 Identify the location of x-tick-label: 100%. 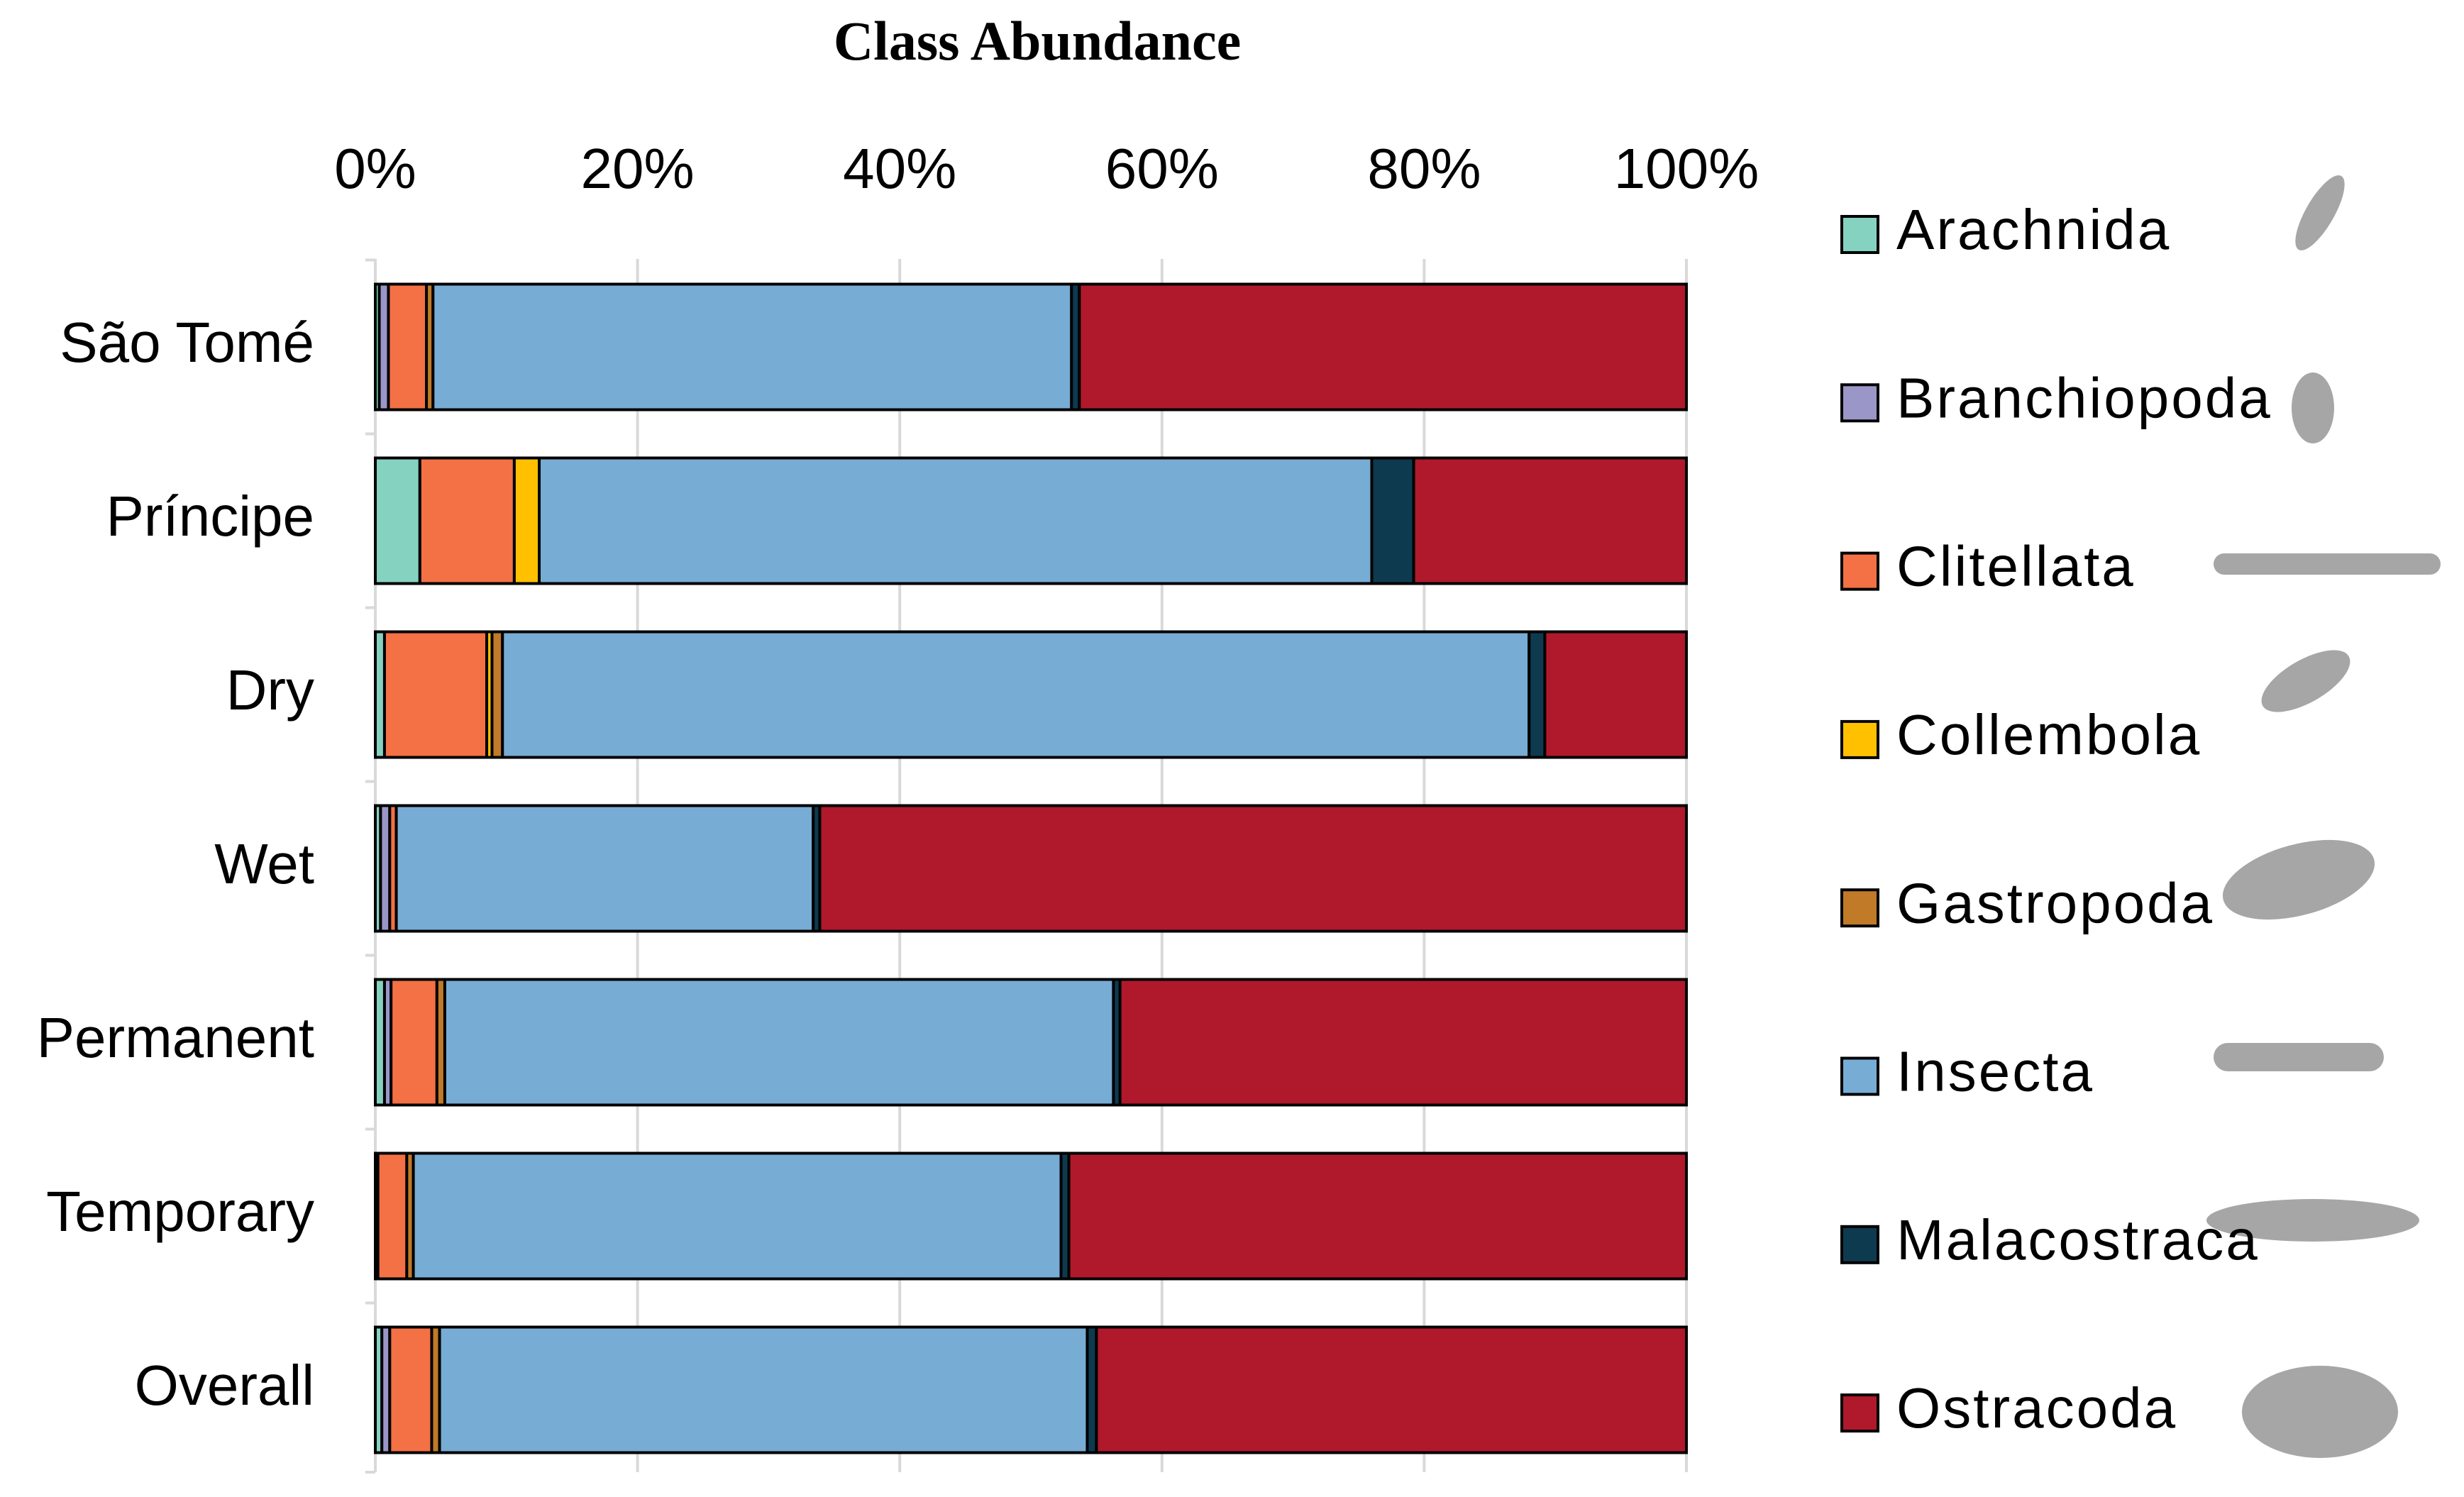
(1686, 168).